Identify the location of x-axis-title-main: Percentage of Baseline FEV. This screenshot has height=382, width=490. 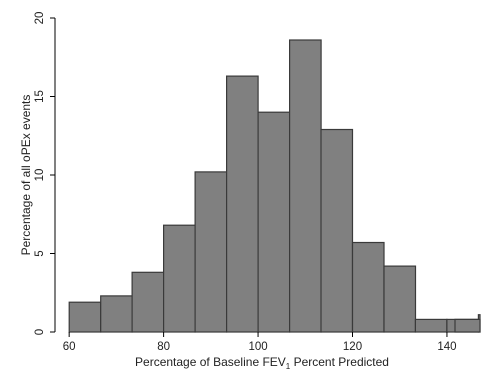
(210, 362).